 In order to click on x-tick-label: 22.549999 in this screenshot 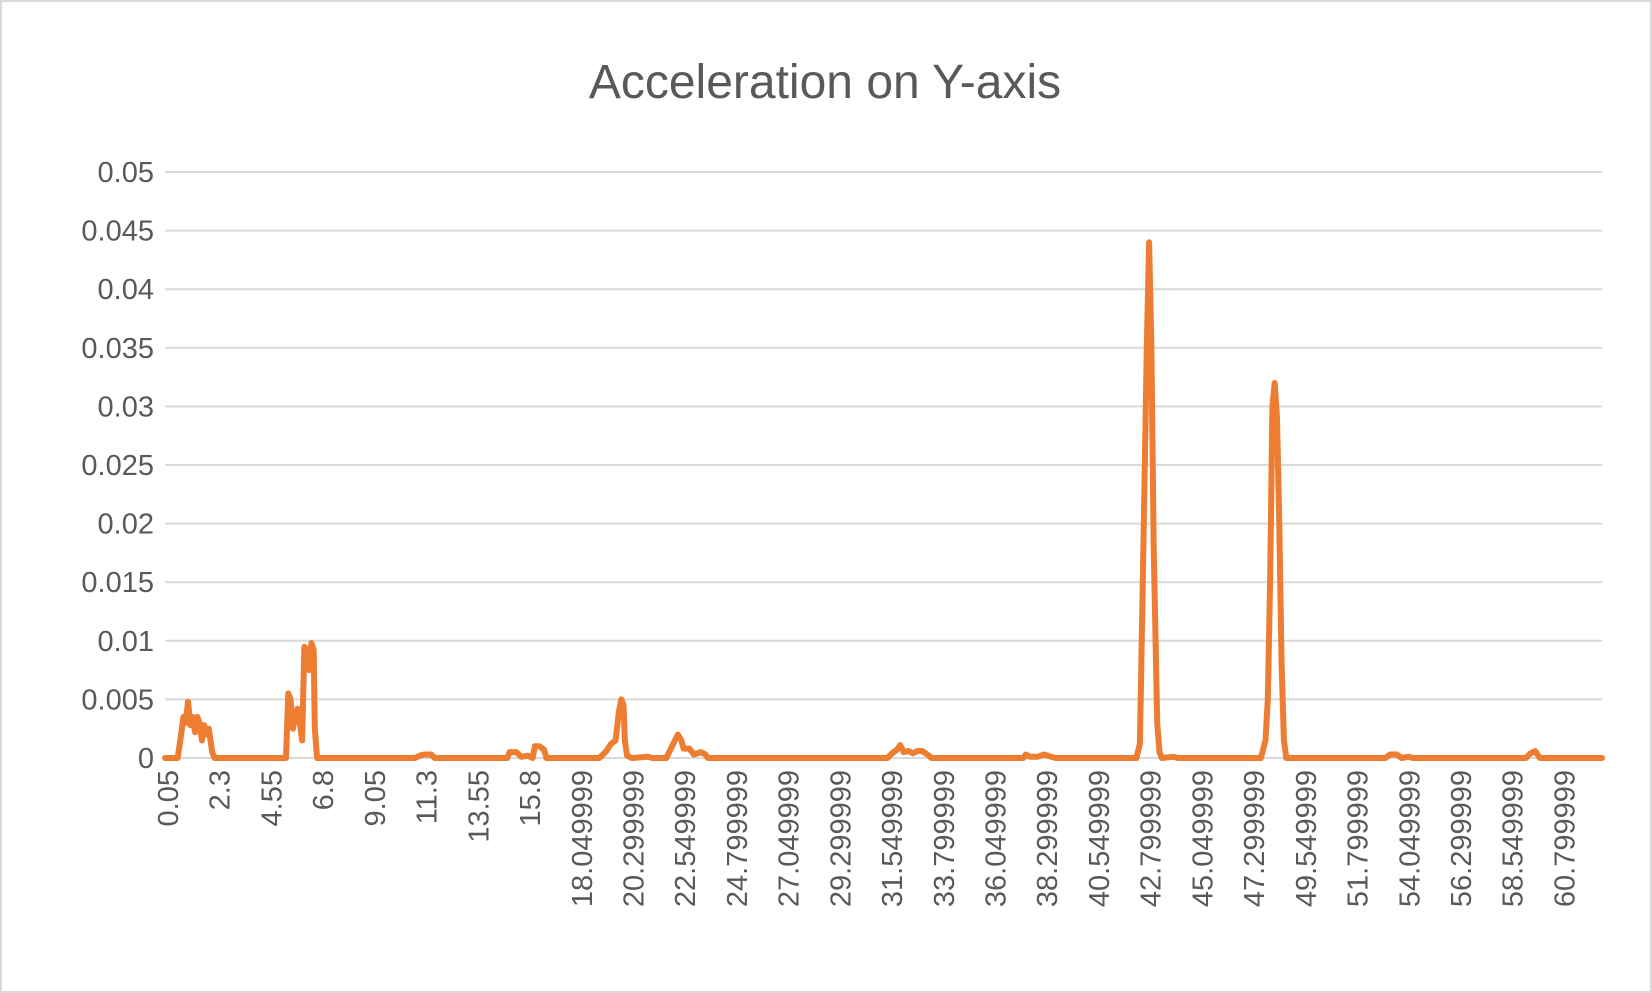, I will do `click(686, 838)`.